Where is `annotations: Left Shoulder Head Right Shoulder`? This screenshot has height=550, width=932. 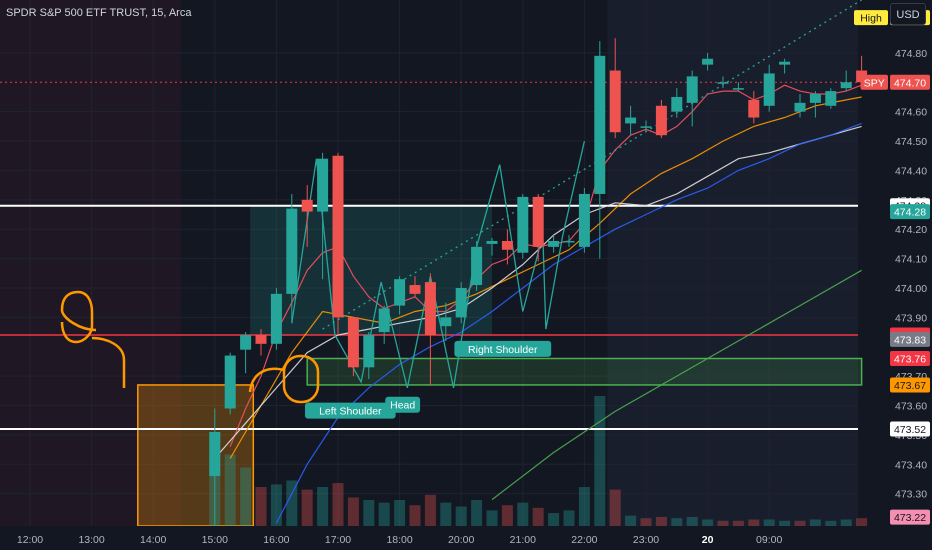 annotations: Left Shoulder Head Right Shoulder is located at coordinates (428, 379).